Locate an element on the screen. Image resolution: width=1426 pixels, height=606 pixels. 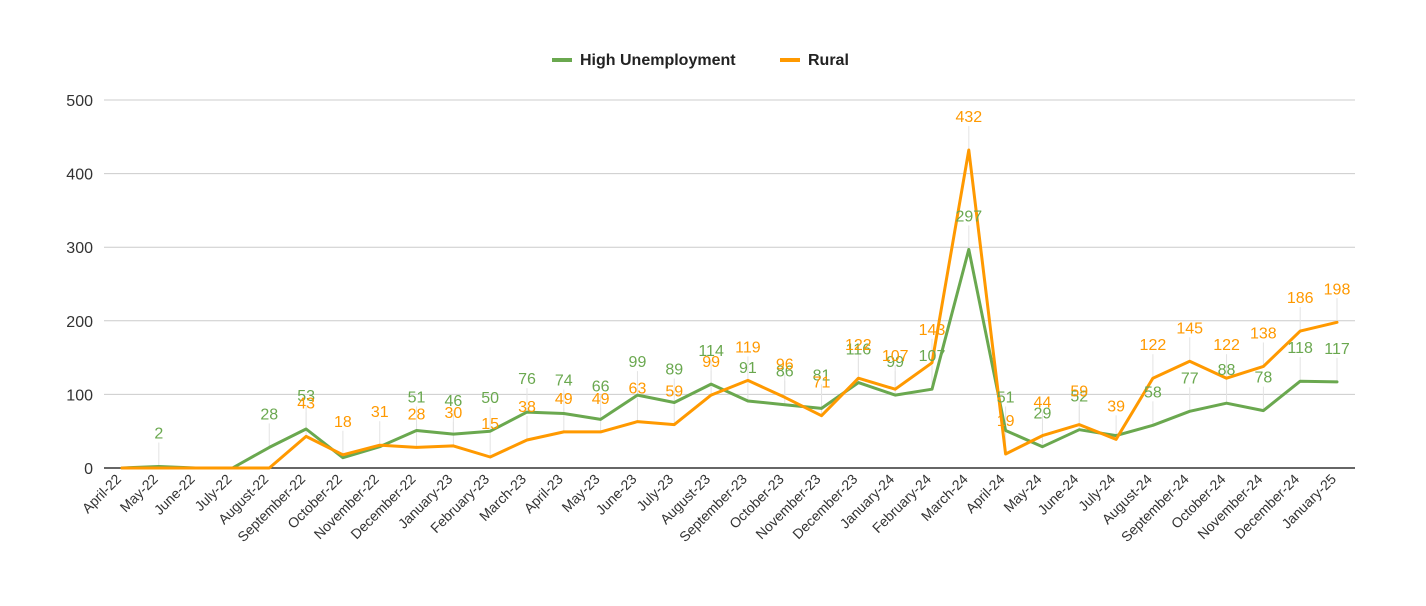
data-label-high-unemployment: 76 is located at coordinates (527, 379).